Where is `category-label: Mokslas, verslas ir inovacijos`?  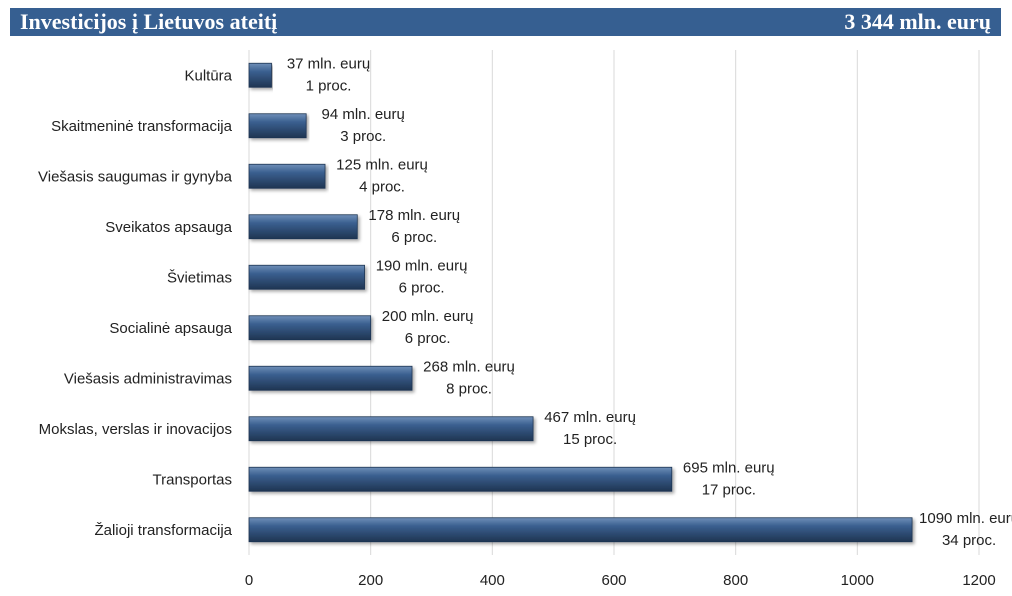
category-label: Mokslas, verslas ir inovacijos is located at coordinates (135, 429).